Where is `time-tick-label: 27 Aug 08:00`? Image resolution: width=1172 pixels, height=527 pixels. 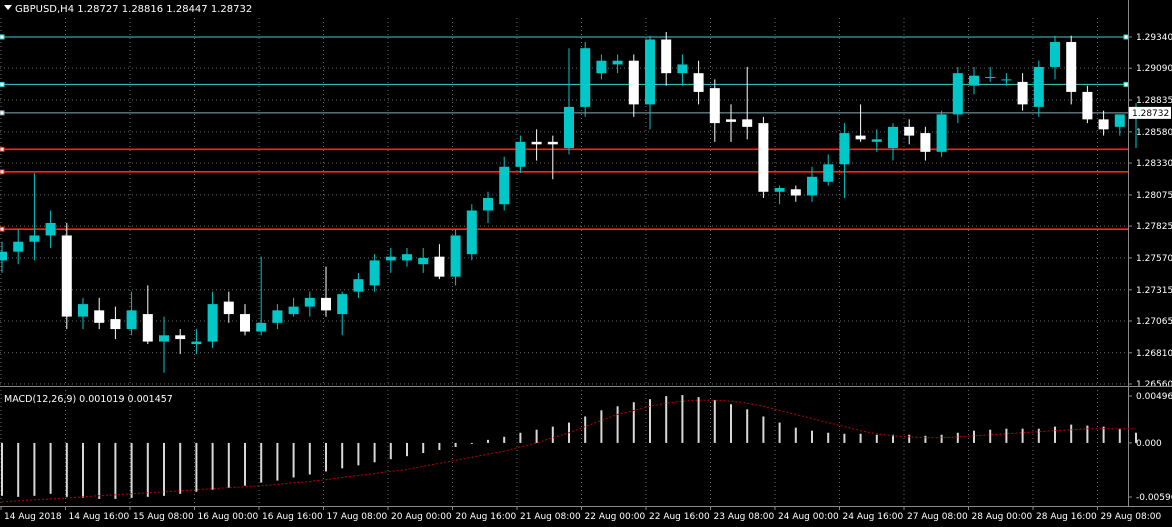 time-tick-label: 27 Aug 08:00 is located at coordinates (937, 517).